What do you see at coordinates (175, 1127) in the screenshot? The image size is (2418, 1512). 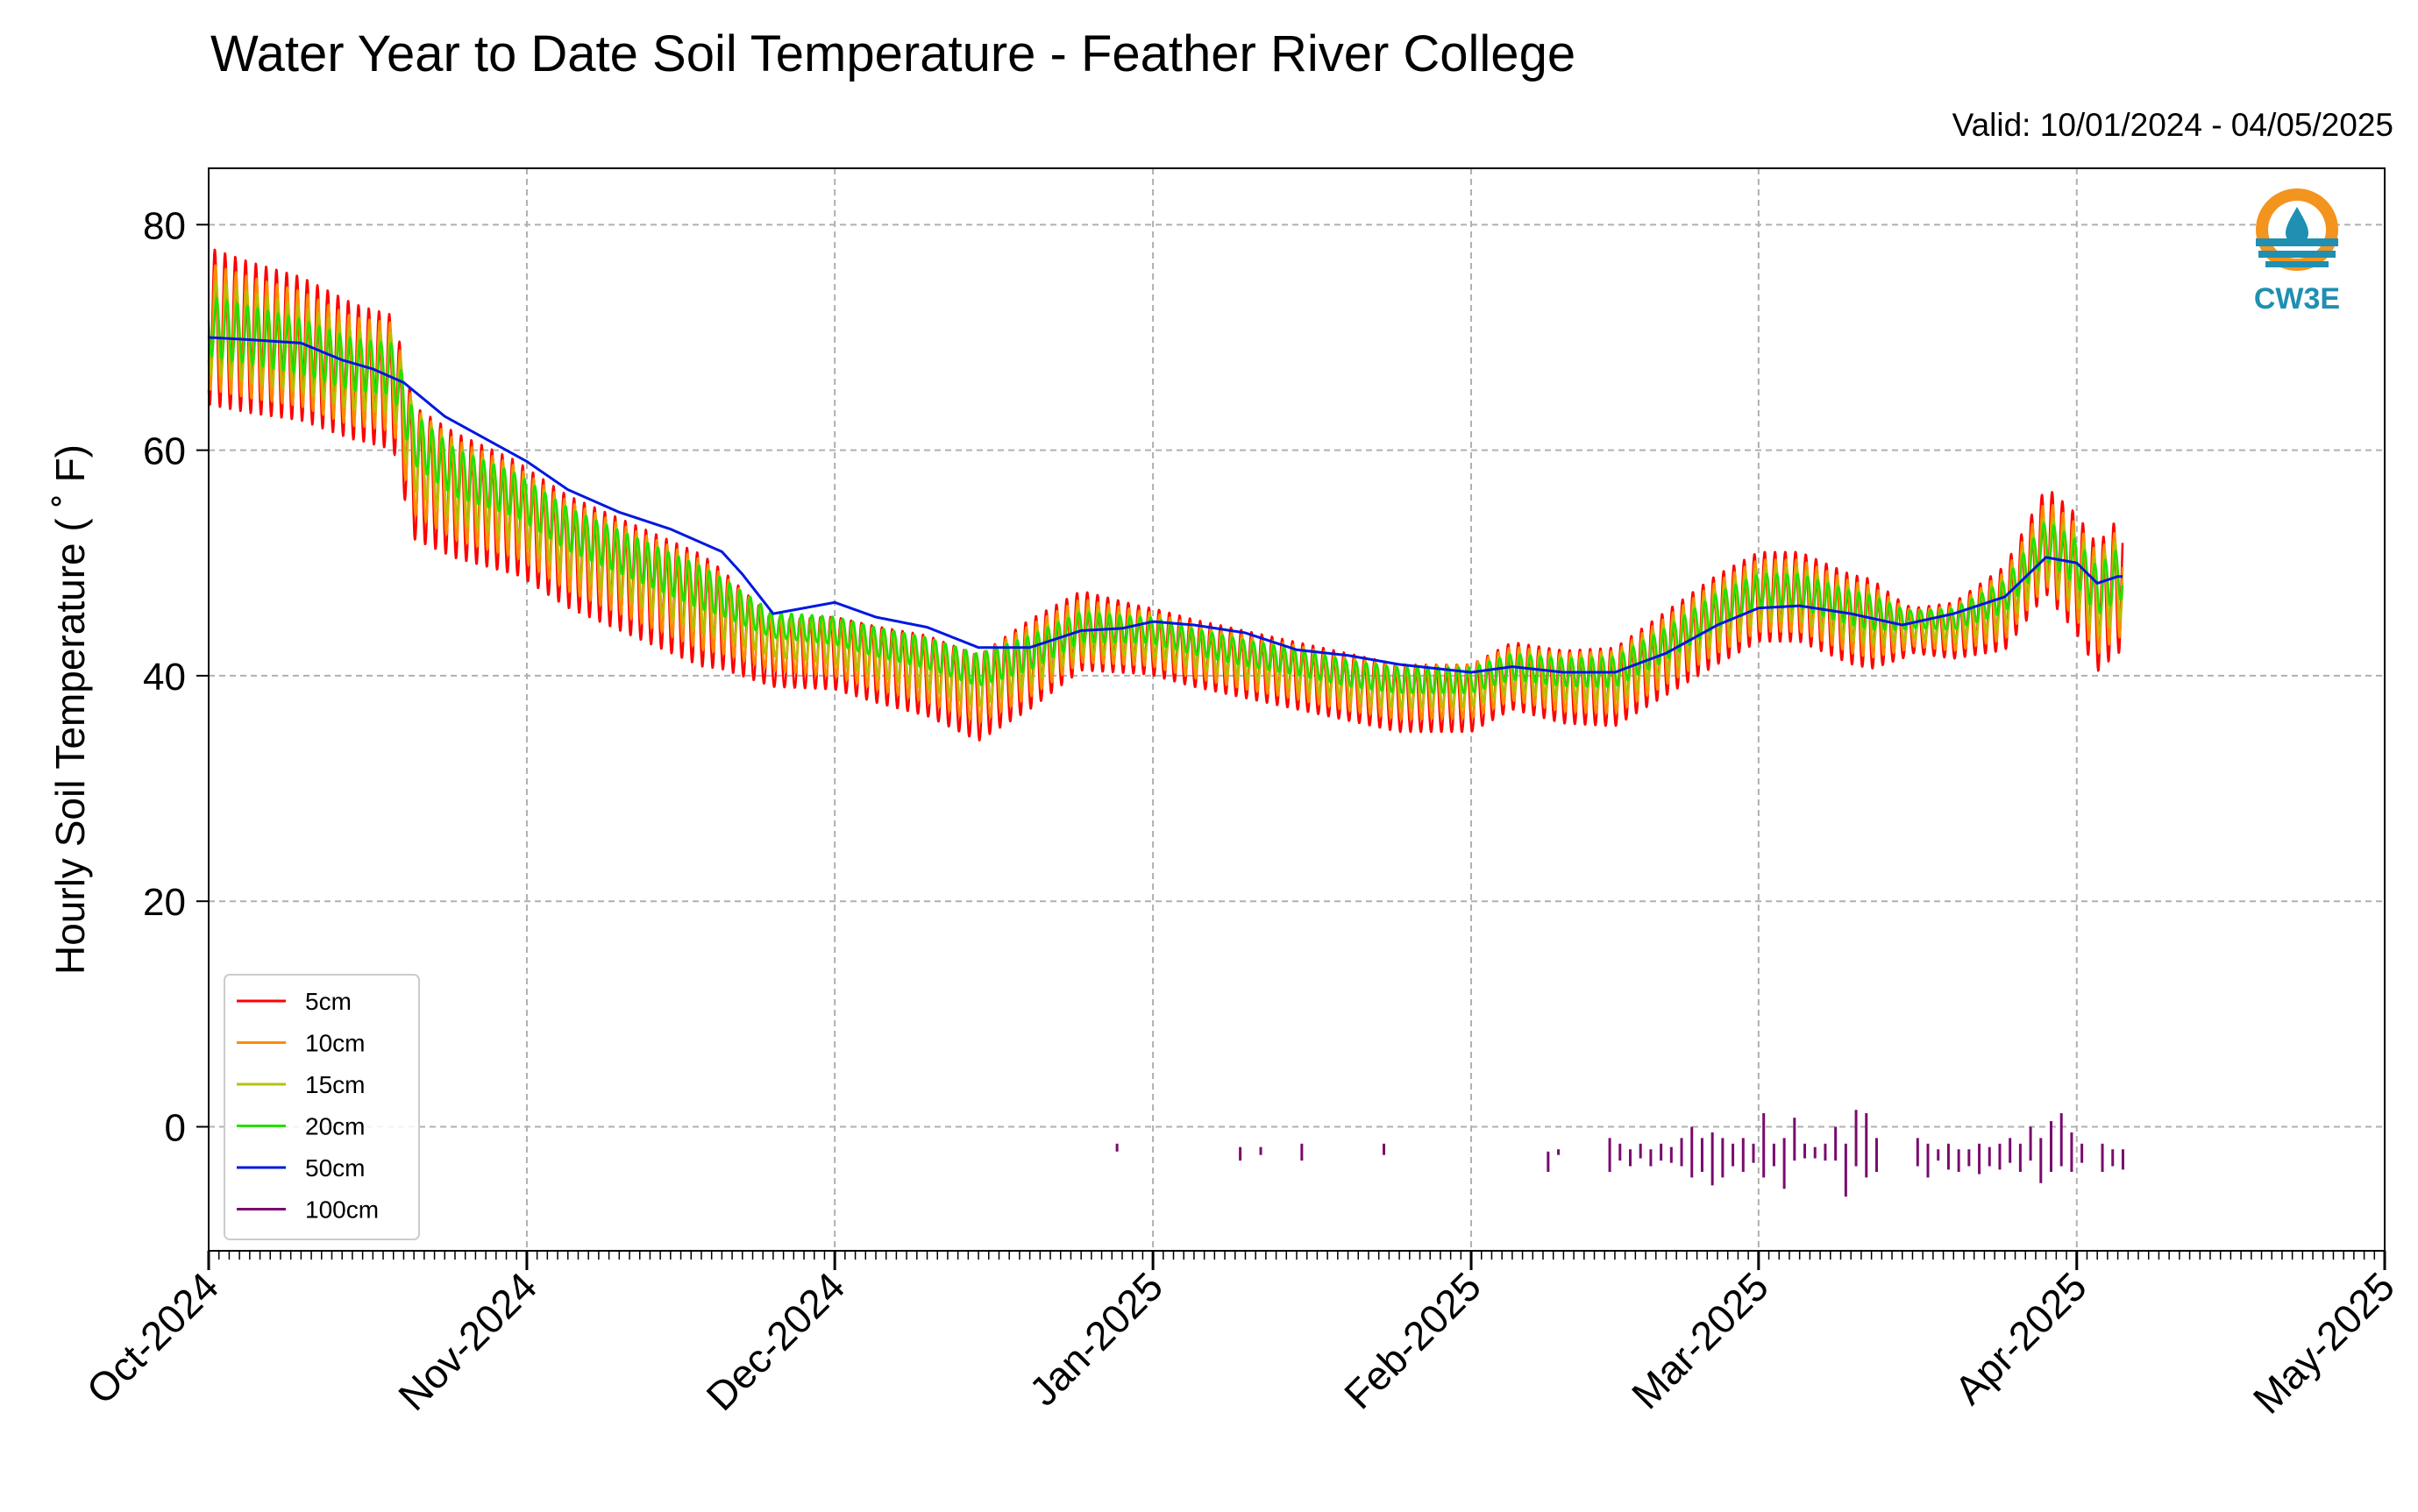 I see `y-tick-label: 0` at bounding box center [175, 1127].